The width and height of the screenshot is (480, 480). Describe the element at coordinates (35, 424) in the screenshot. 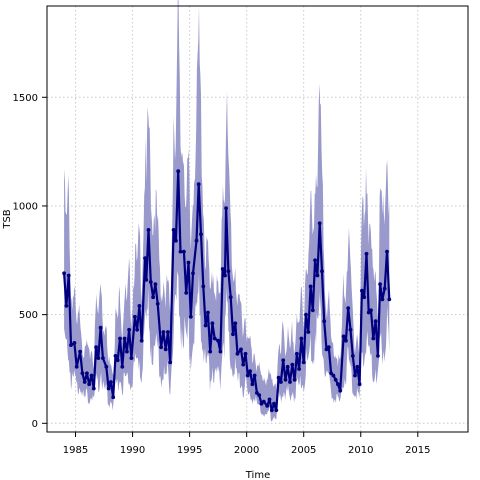

I see `y-tick-label: 0` at that location.